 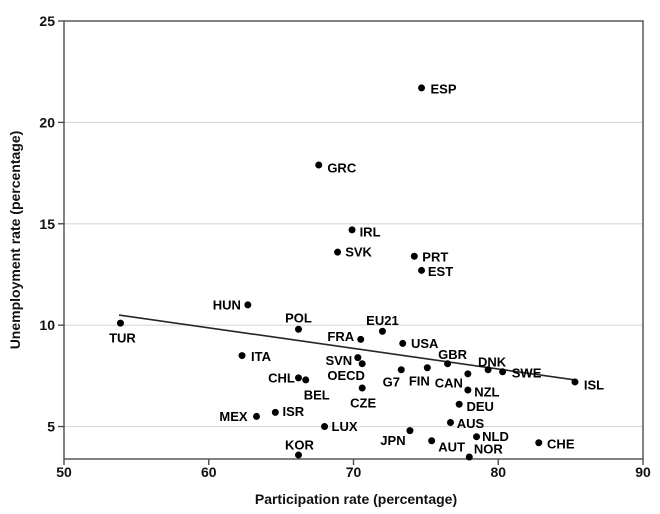 What do you see at coordinates (325, 427) in the screenshot?
I see `data-point-dot-LUX` at bounding box center [325, 427].